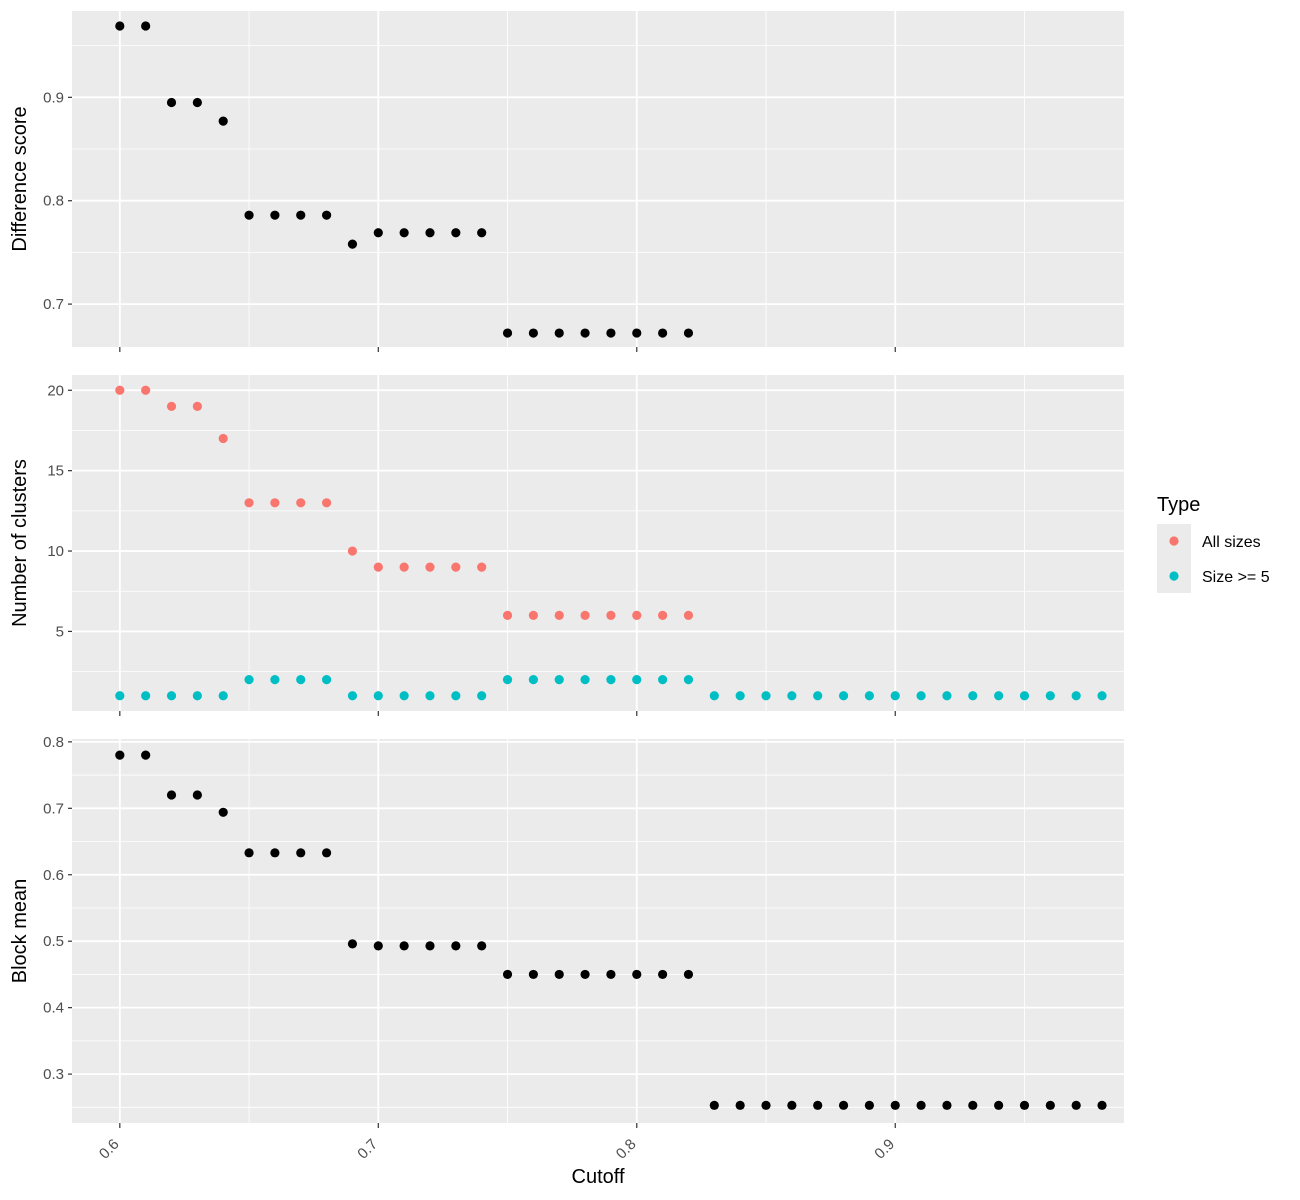 This screenshot has height=1200, width=1300. Describe the element at coordinates (53, 304) in the screenshot. I see `y-tick-label: 0.7` at that location.